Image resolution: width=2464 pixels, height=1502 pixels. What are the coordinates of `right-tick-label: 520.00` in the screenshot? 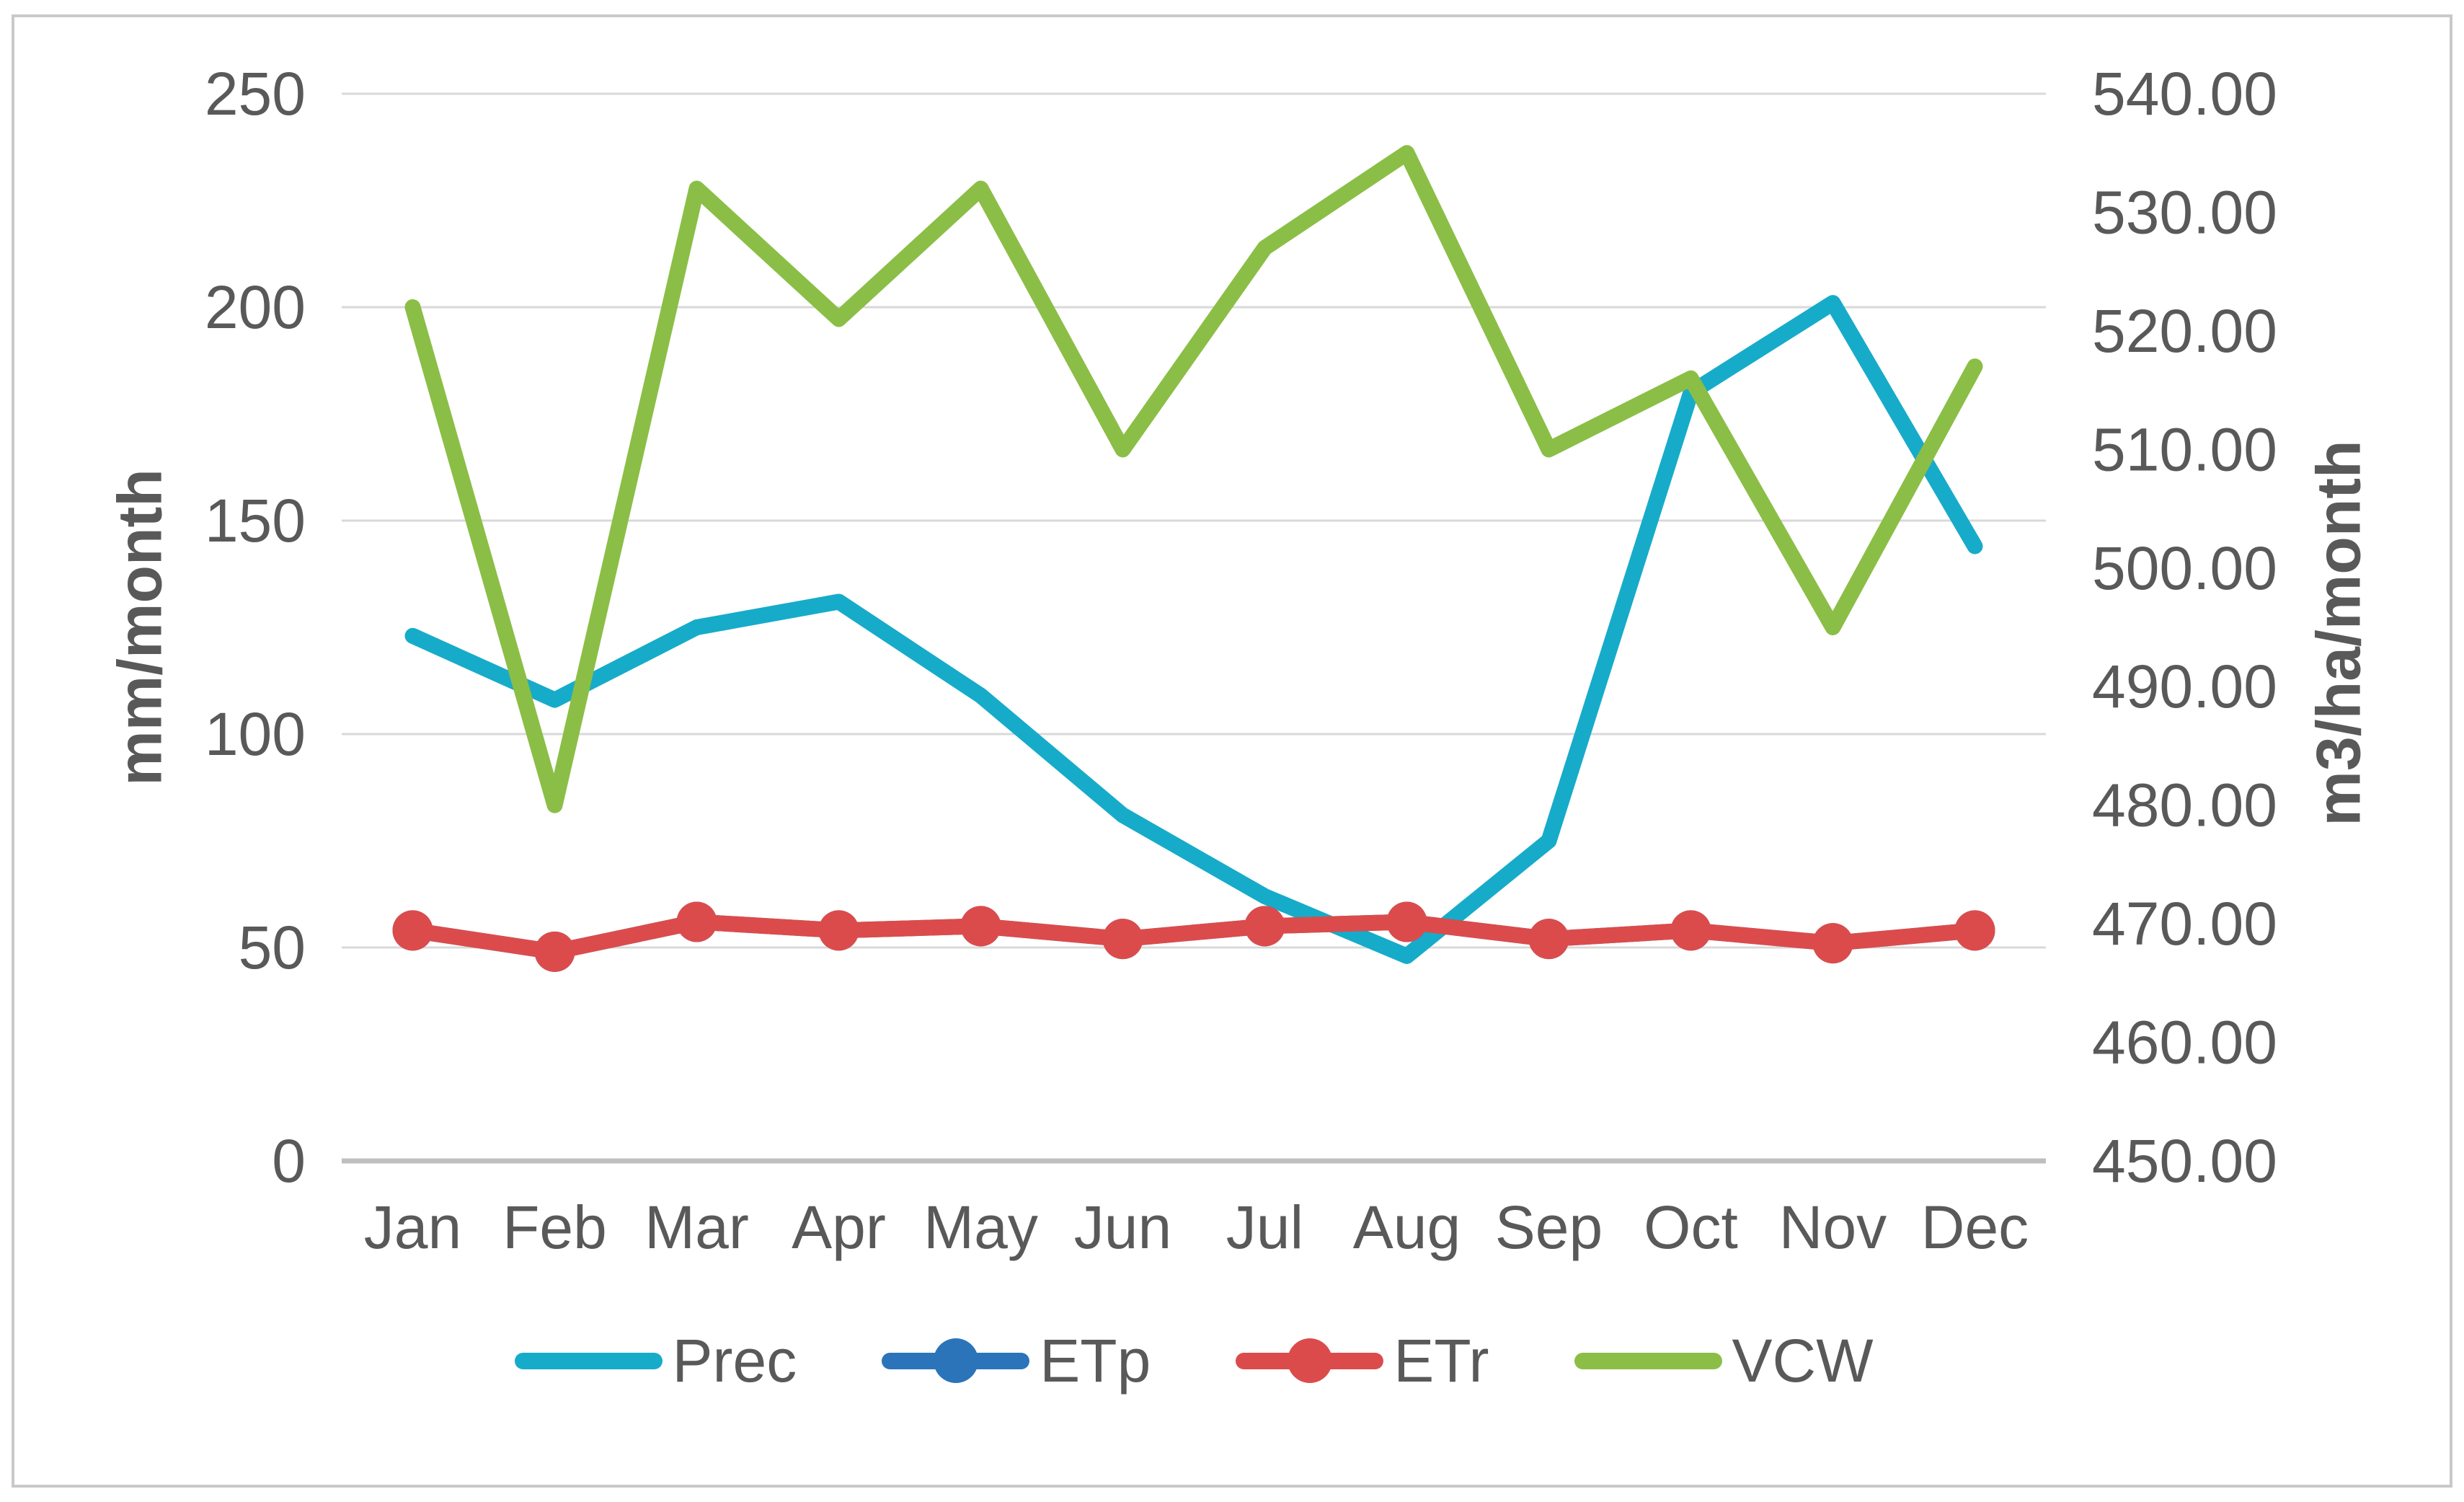 It's located at (2184, 331).